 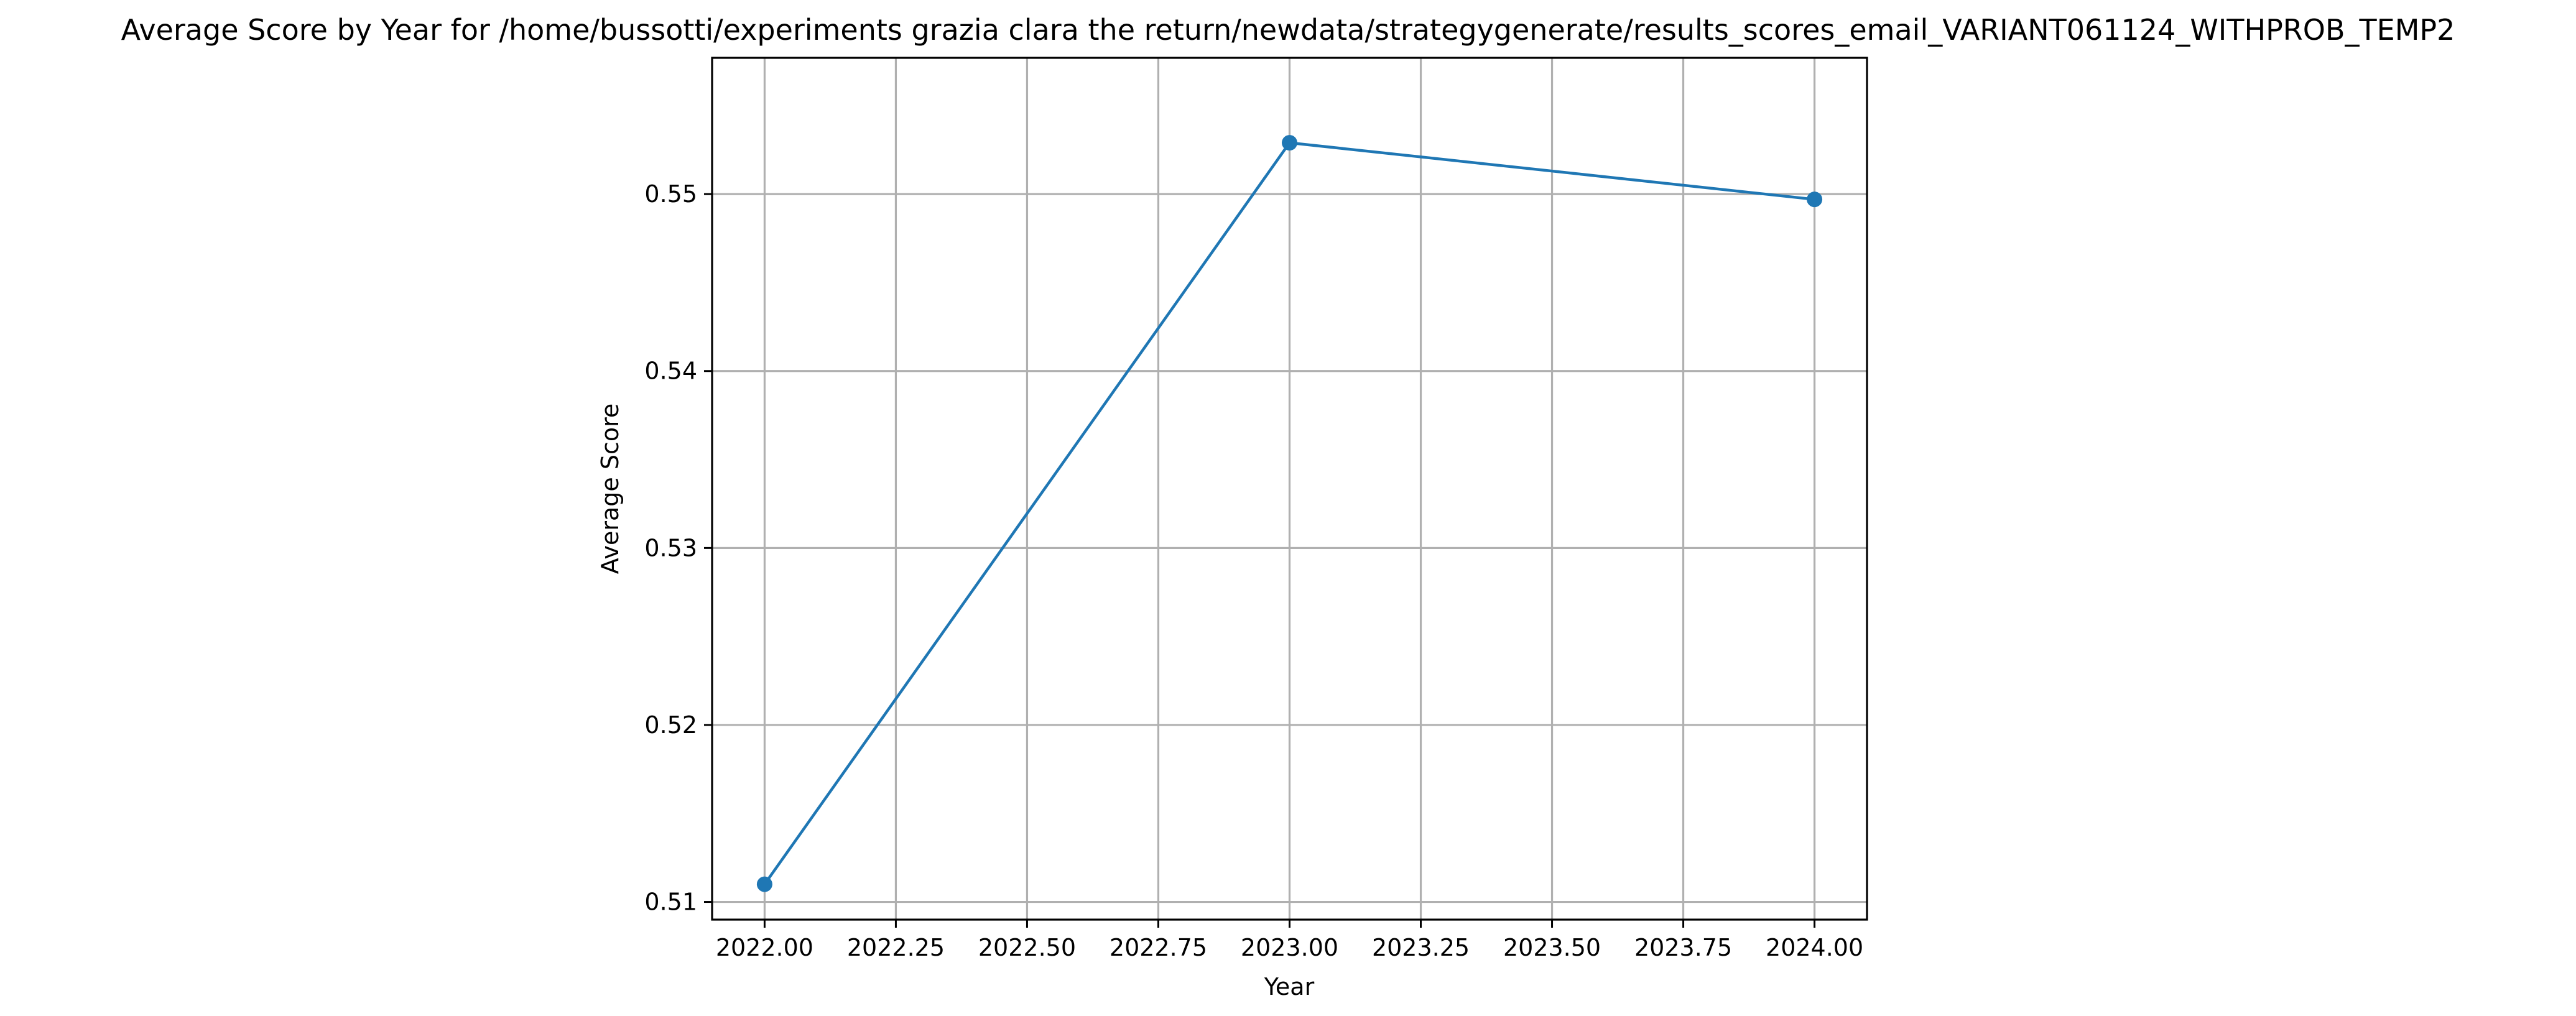 I want to click on y-tick-label: 0.52, so click(x=670, y=725).